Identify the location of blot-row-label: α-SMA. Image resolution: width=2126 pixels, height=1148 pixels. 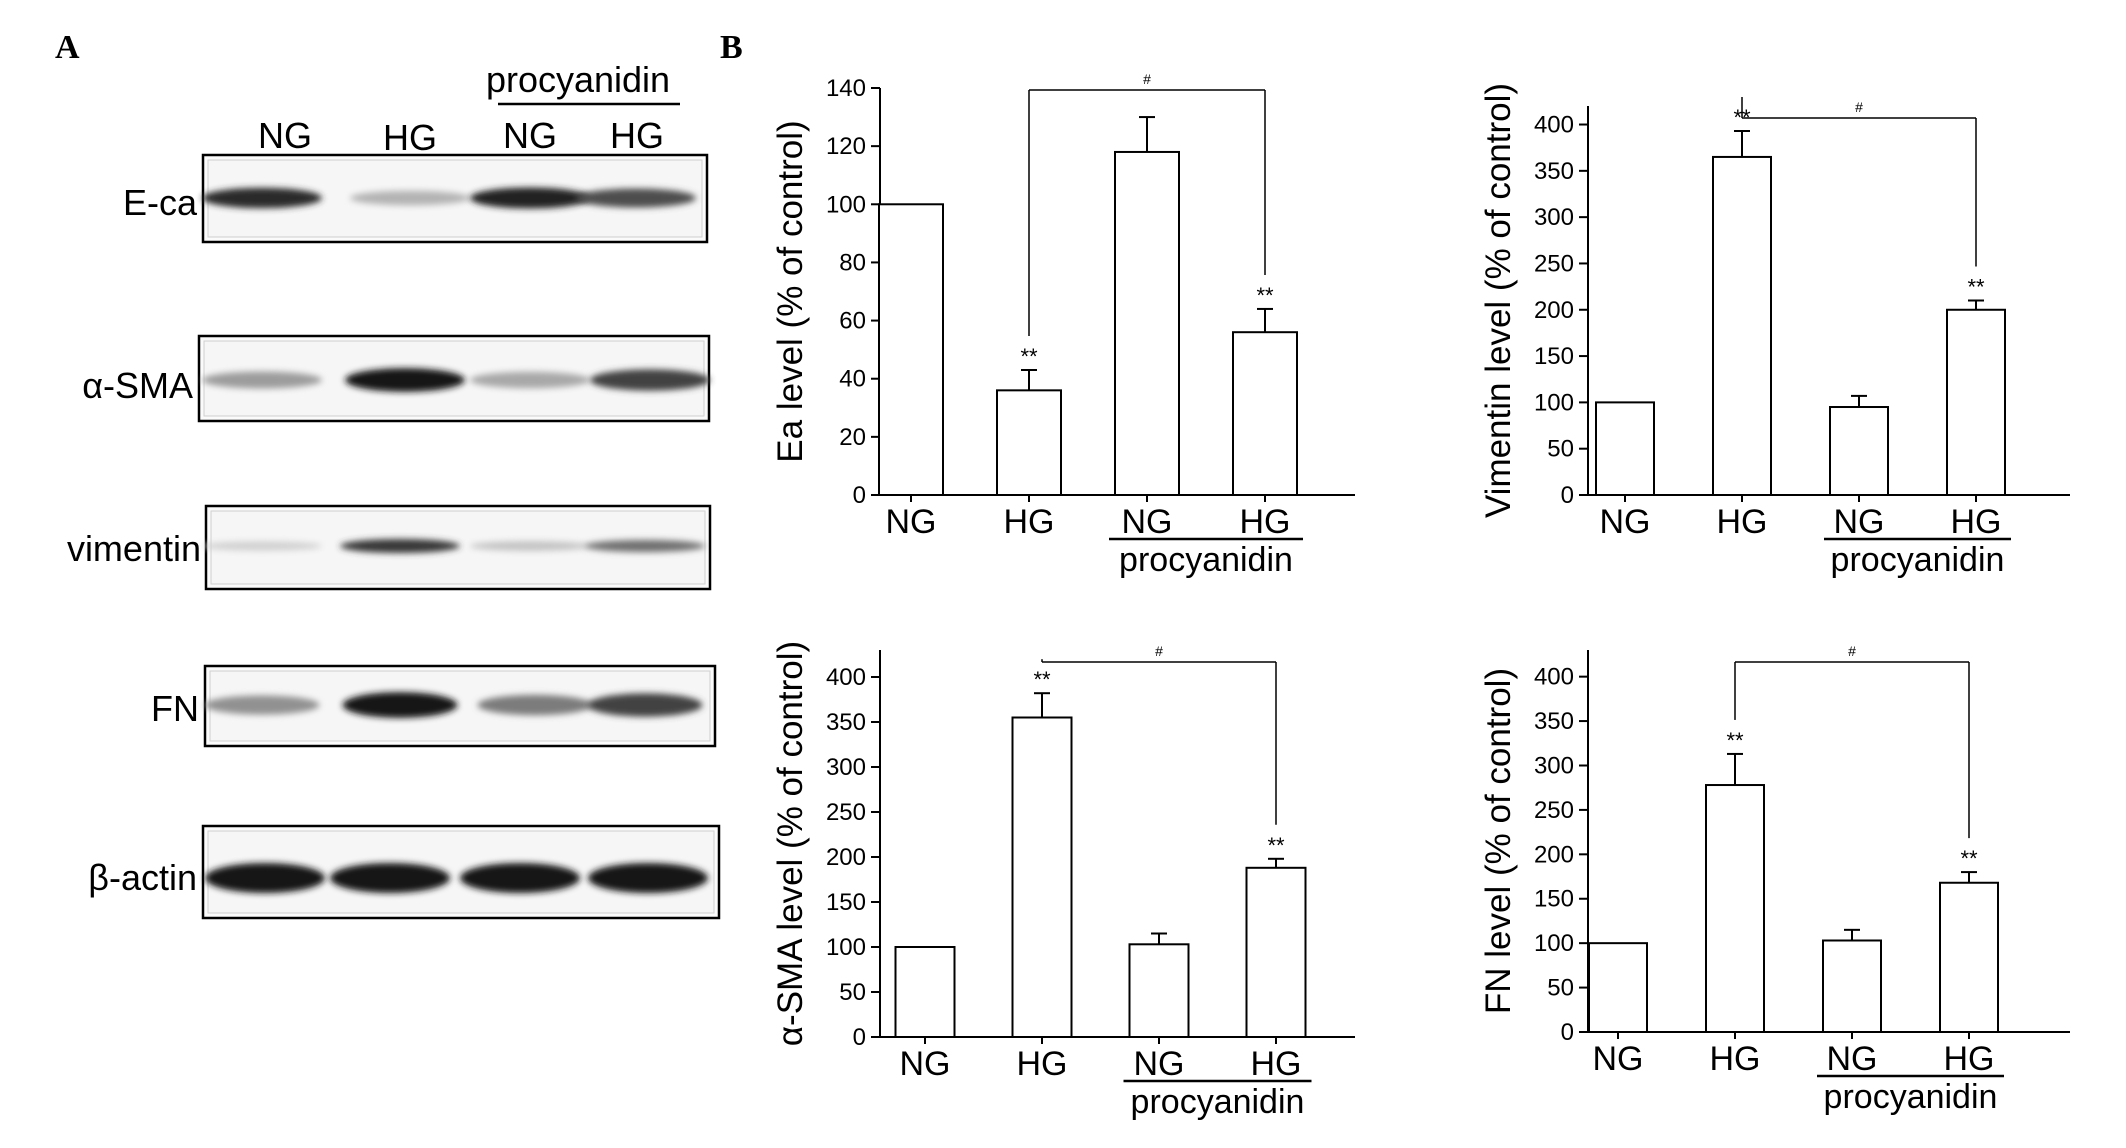
(137, 385).